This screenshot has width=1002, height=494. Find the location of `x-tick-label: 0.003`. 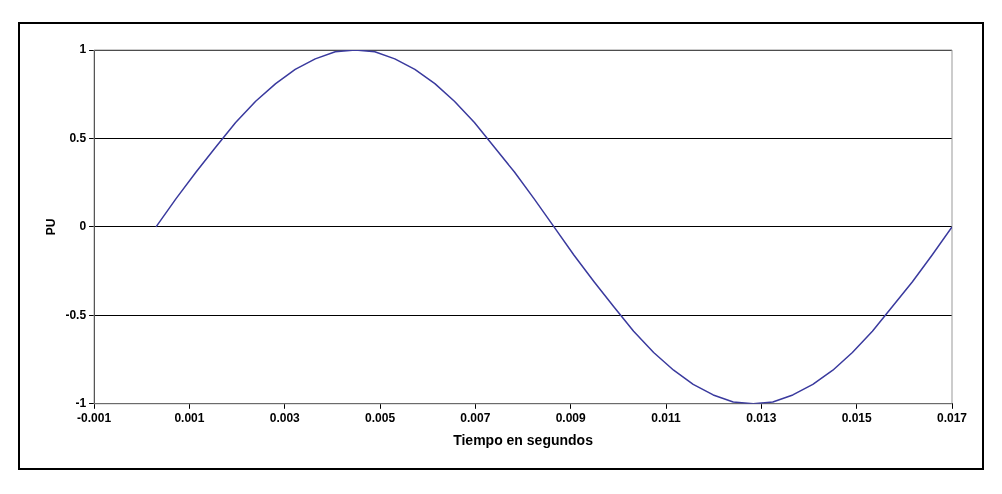

x-tick-label: 0.003 is located at coordinates (285, 418).